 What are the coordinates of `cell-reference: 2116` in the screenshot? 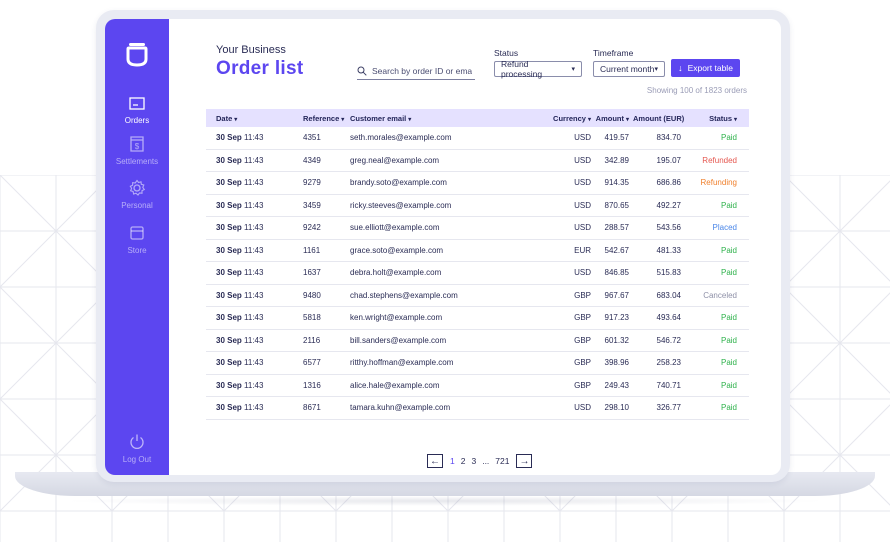 It's located at (312, 340).